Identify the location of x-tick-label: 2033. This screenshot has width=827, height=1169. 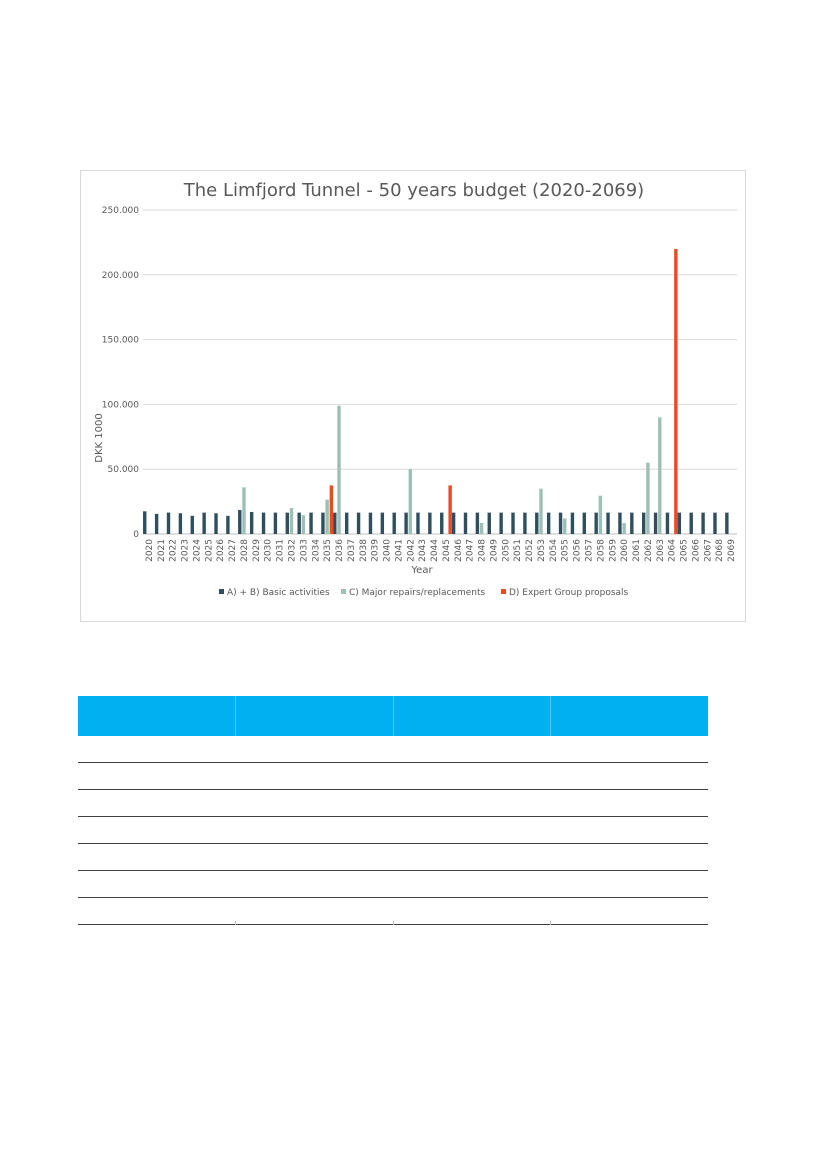
(304, 550).